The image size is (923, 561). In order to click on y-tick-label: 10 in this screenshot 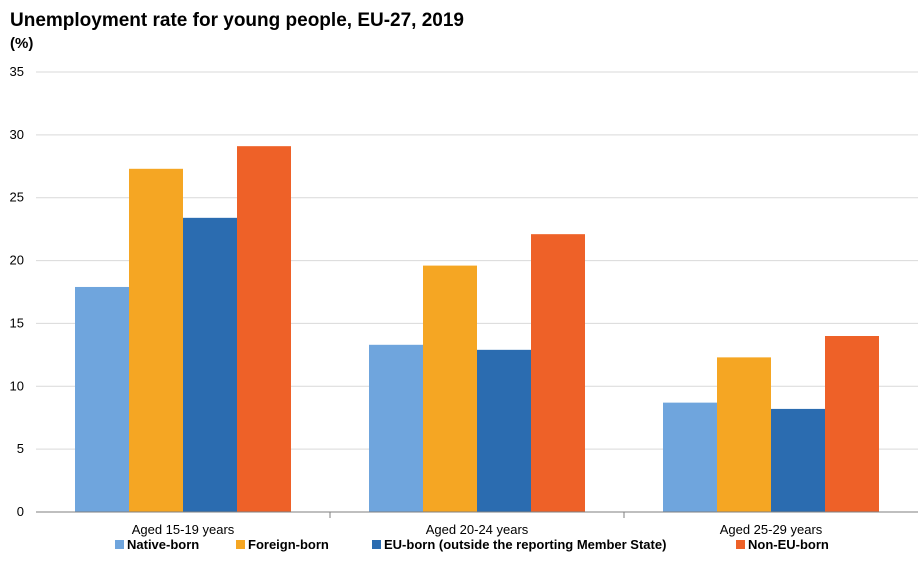, I will do `click(17, 385)`.